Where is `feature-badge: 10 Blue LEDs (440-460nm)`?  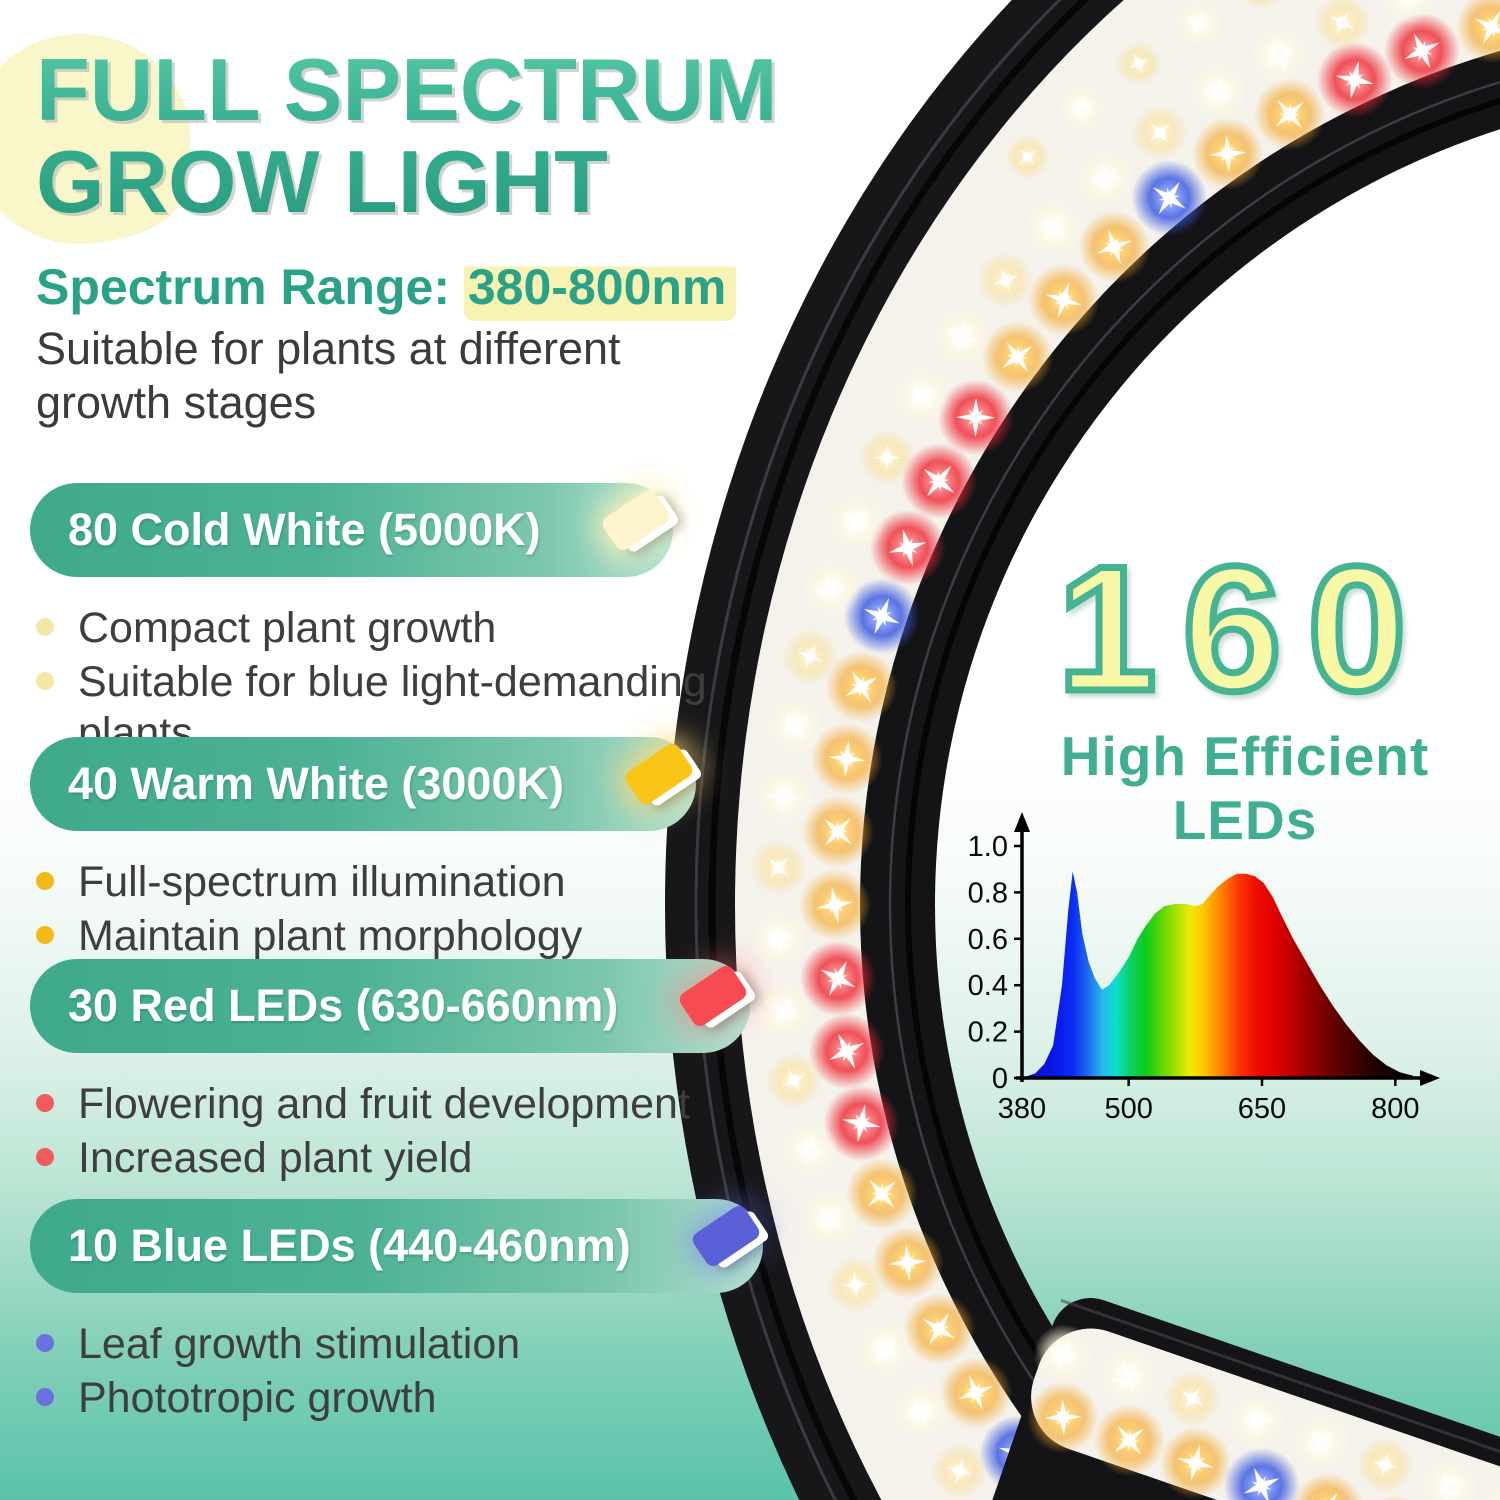 feature-badge: 10 Blue LEDs (440-460nm) is located at coordinates (396, 1246).